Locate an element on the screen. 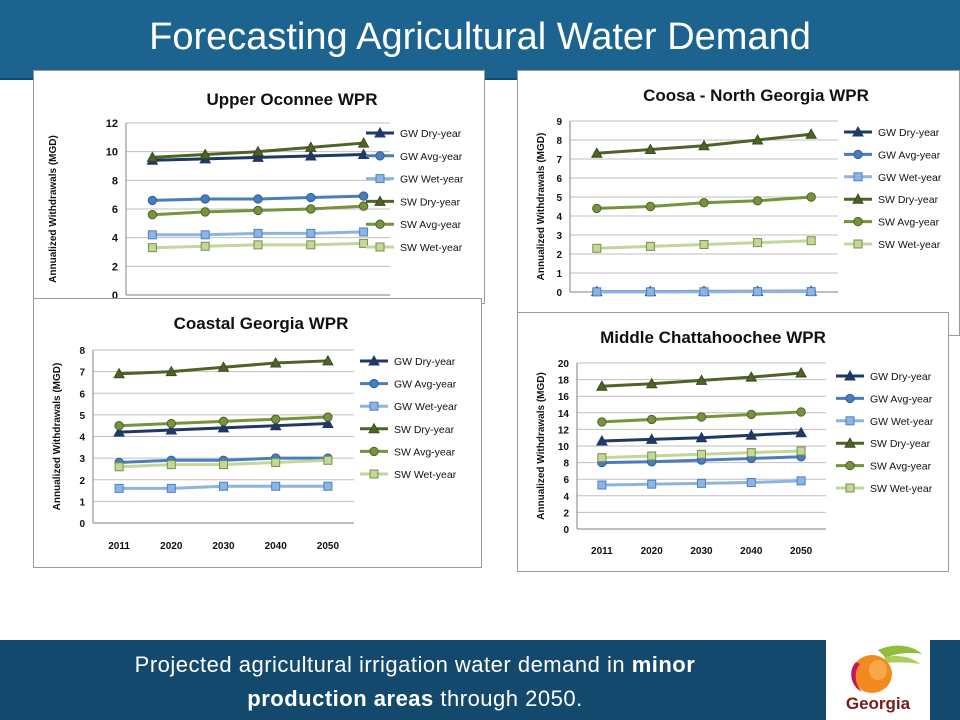 Image resolution: width=960 pixels, height=720 pixels. legend-item: GW Dry-year is located at coordinates (414, 133).